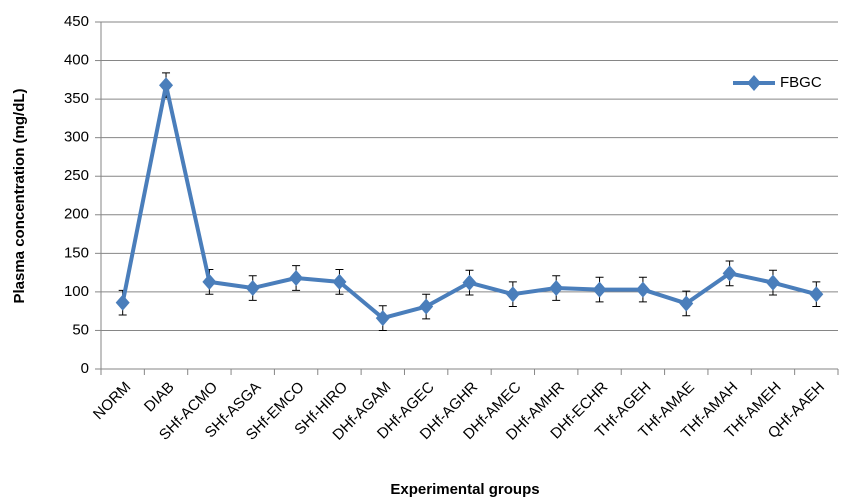 This screenshot has height=501, width=849. What do you see at coordinates (801, 82) in the screenshot?
I see `legend-label: FBGC` at bounding box center [801, 82].